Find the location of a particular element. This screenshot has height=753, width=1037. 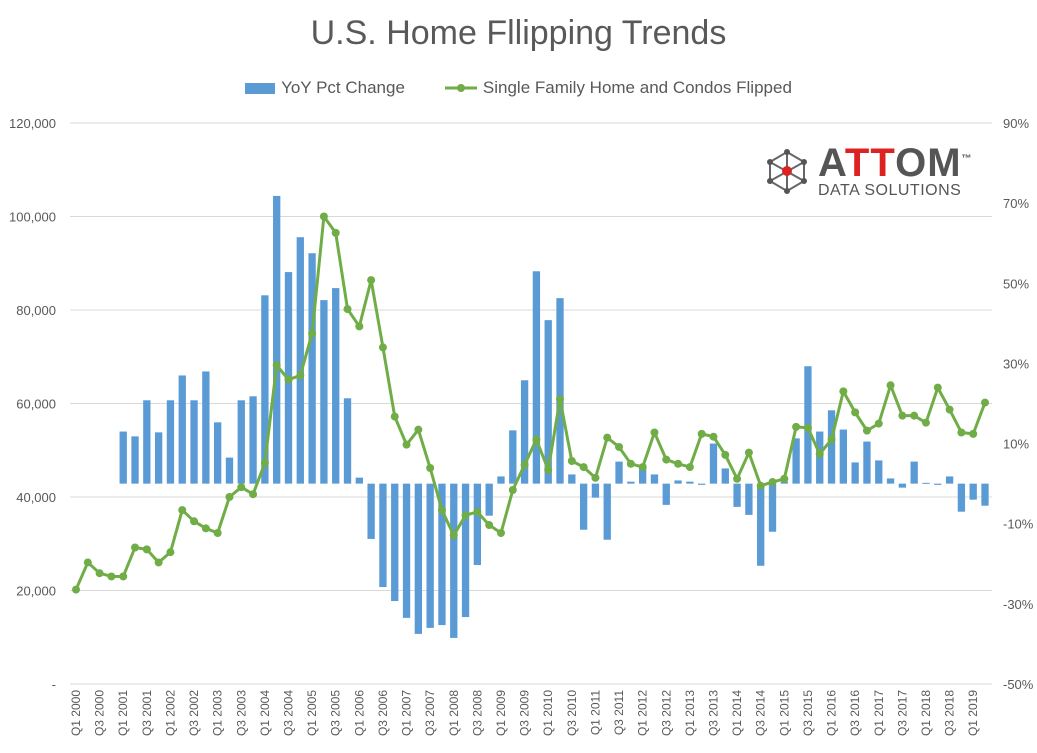

x-axis-tick-label: Q1 2009 is located at coordinates (501, 713).